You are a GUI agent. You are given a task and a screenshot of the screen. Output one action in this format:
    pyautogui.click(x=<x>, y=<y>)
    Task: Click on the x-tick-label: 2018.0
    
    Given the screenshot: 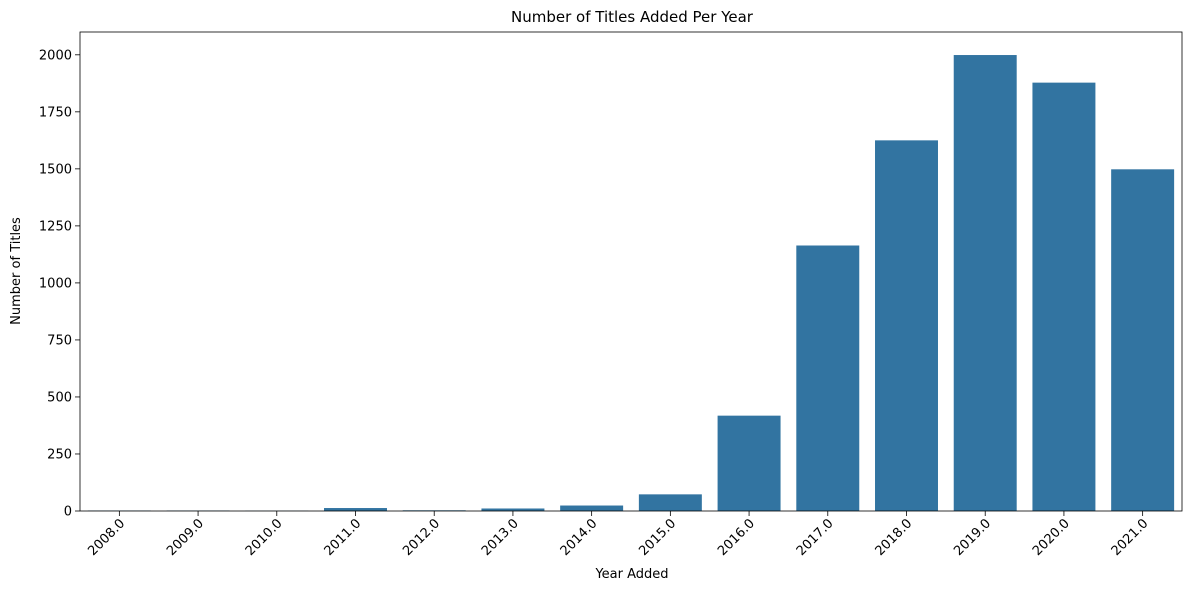 What is the action you would take?
    pyautogui.click(x=894, y=537)
    